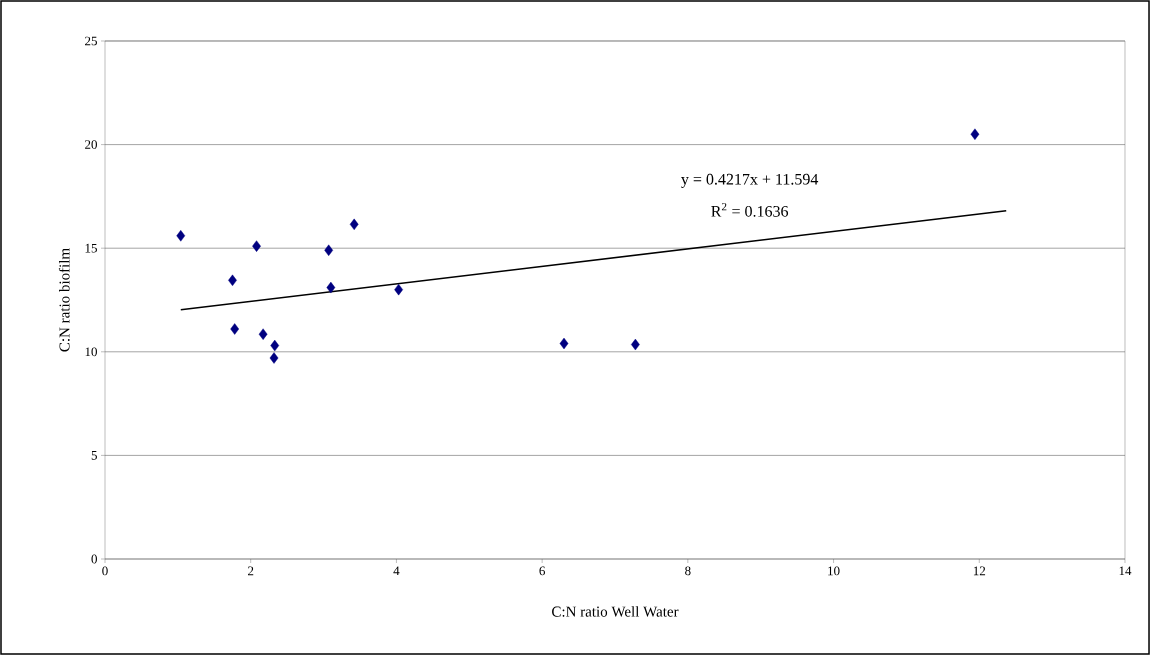  Describe the element at coordinates (94, 455) in the screenshot. I see `y-tick-label: 5` at that location.